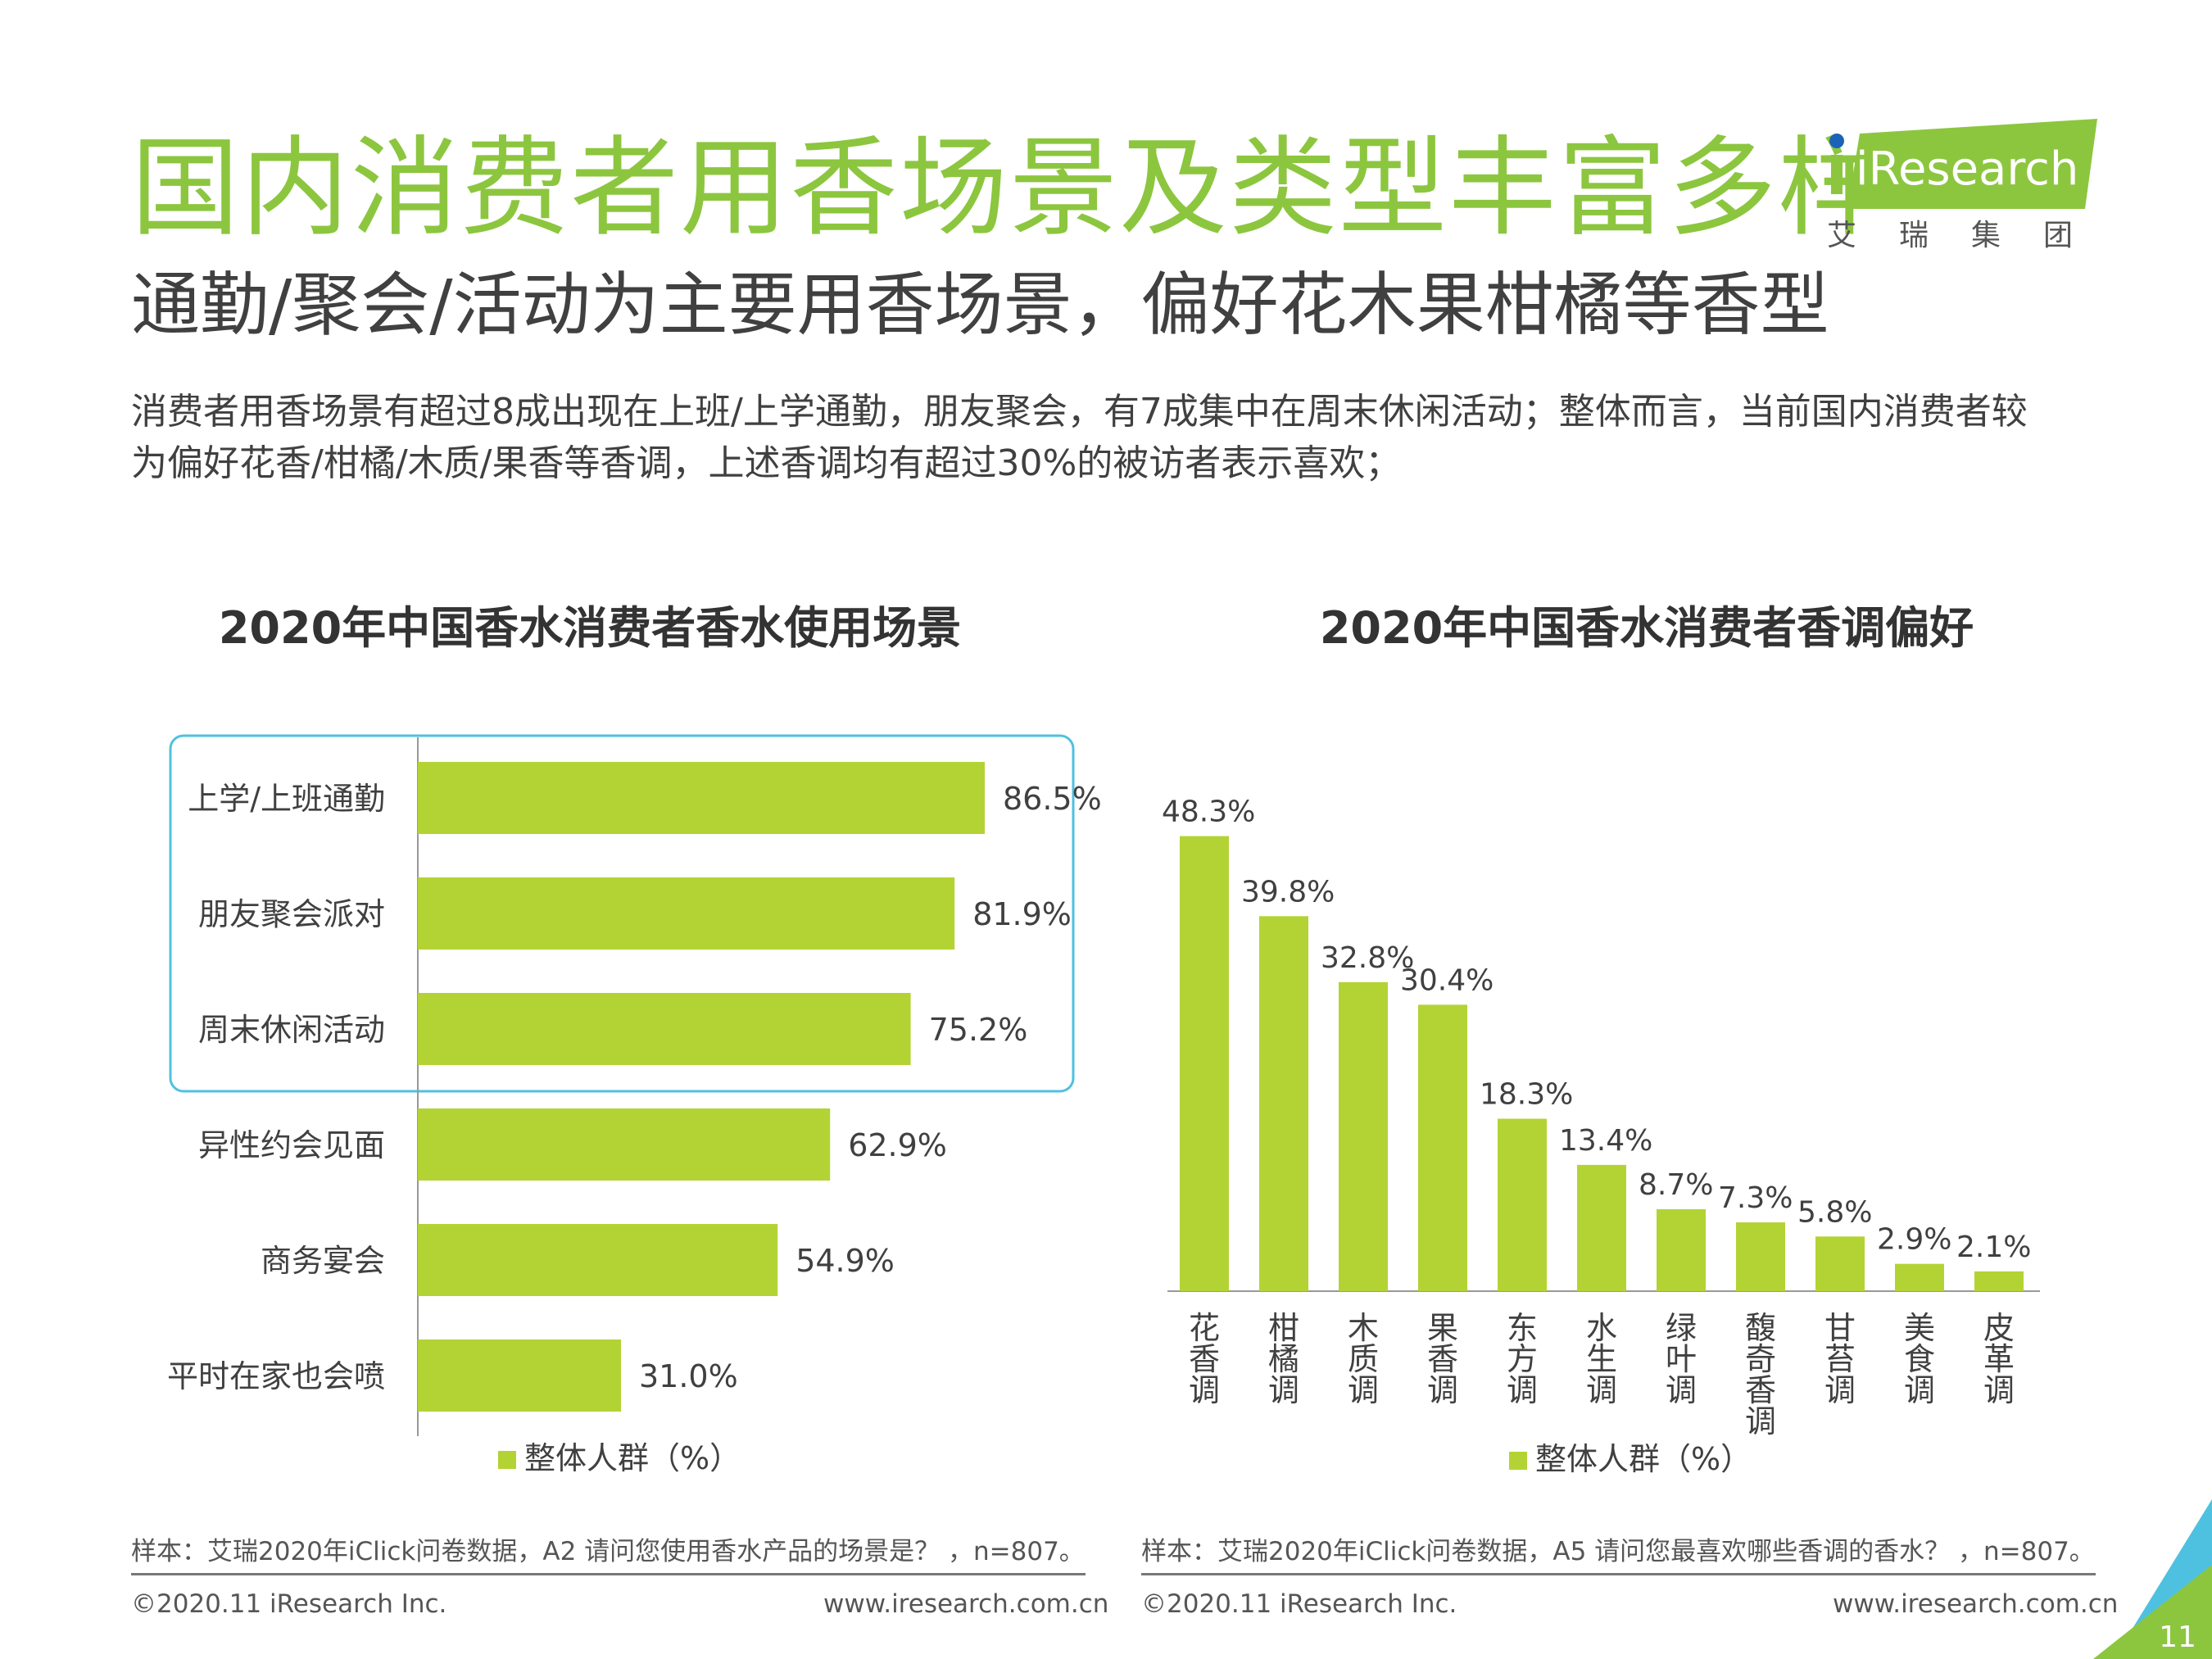  Describe the element at coordinates (1914, 1240) in the screenshot. I see `value-label: 2.9%` at that location.